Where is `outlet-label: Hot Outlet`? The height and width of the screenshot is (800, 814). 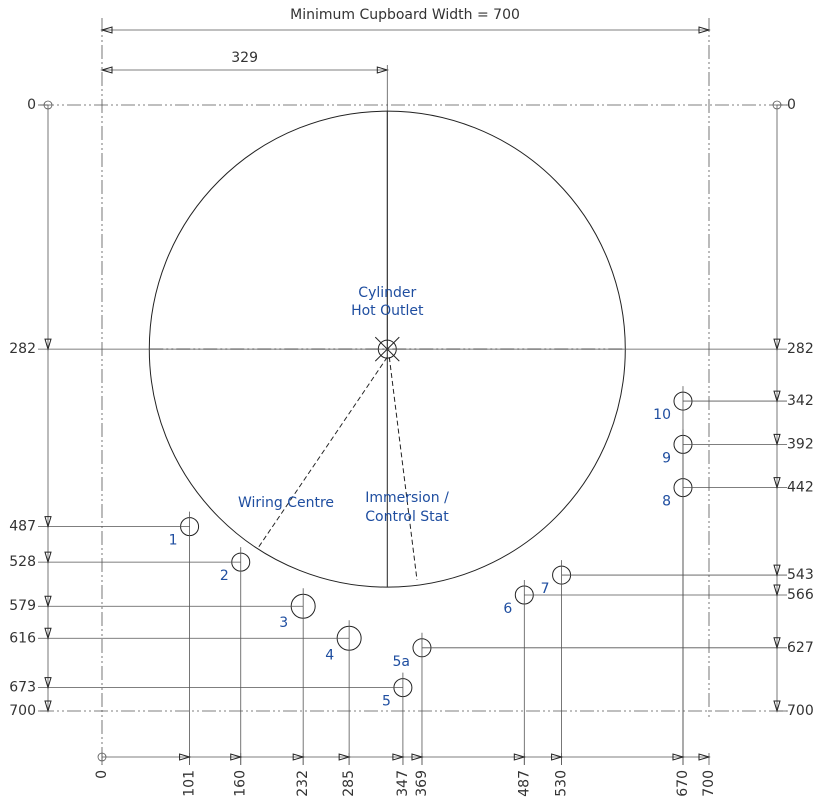
outlet-label: Hot Outlet is located at coordinates (387, 311).